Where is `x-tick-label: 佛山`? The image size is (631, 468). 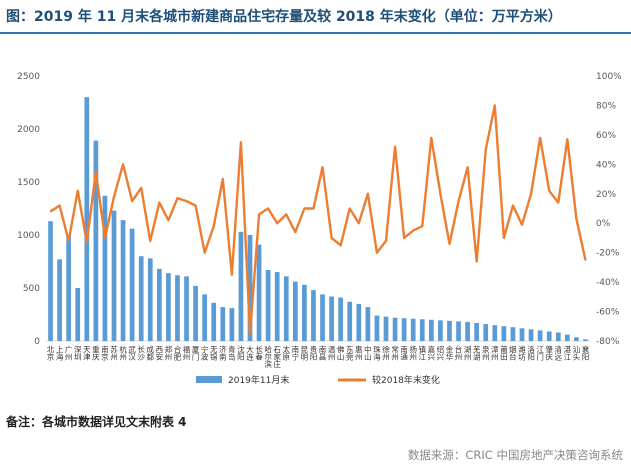 x-tick-label: 佛山 is located at coordinates (341, 353).